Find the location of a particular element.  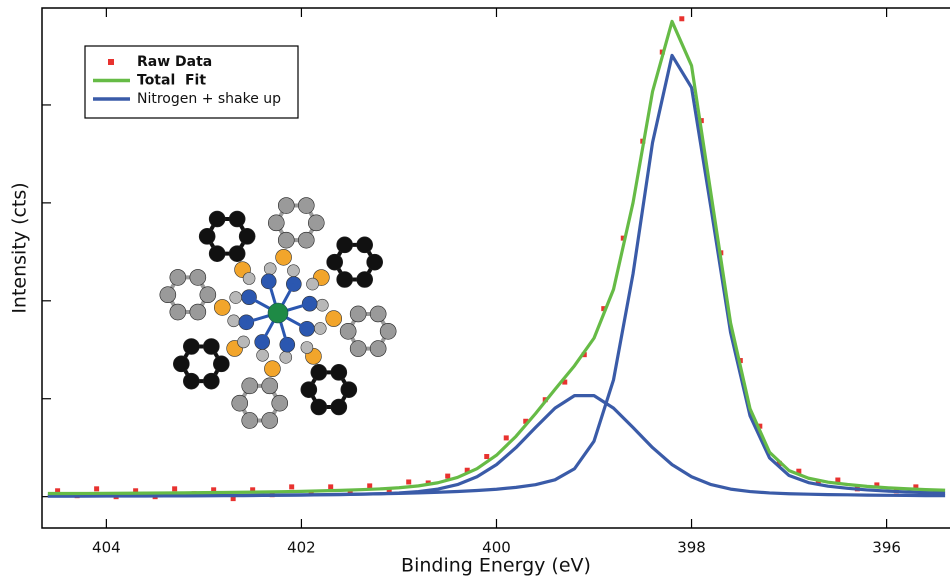

y-axis-title: Intensity (cts) is located at coordinates (20, 247).